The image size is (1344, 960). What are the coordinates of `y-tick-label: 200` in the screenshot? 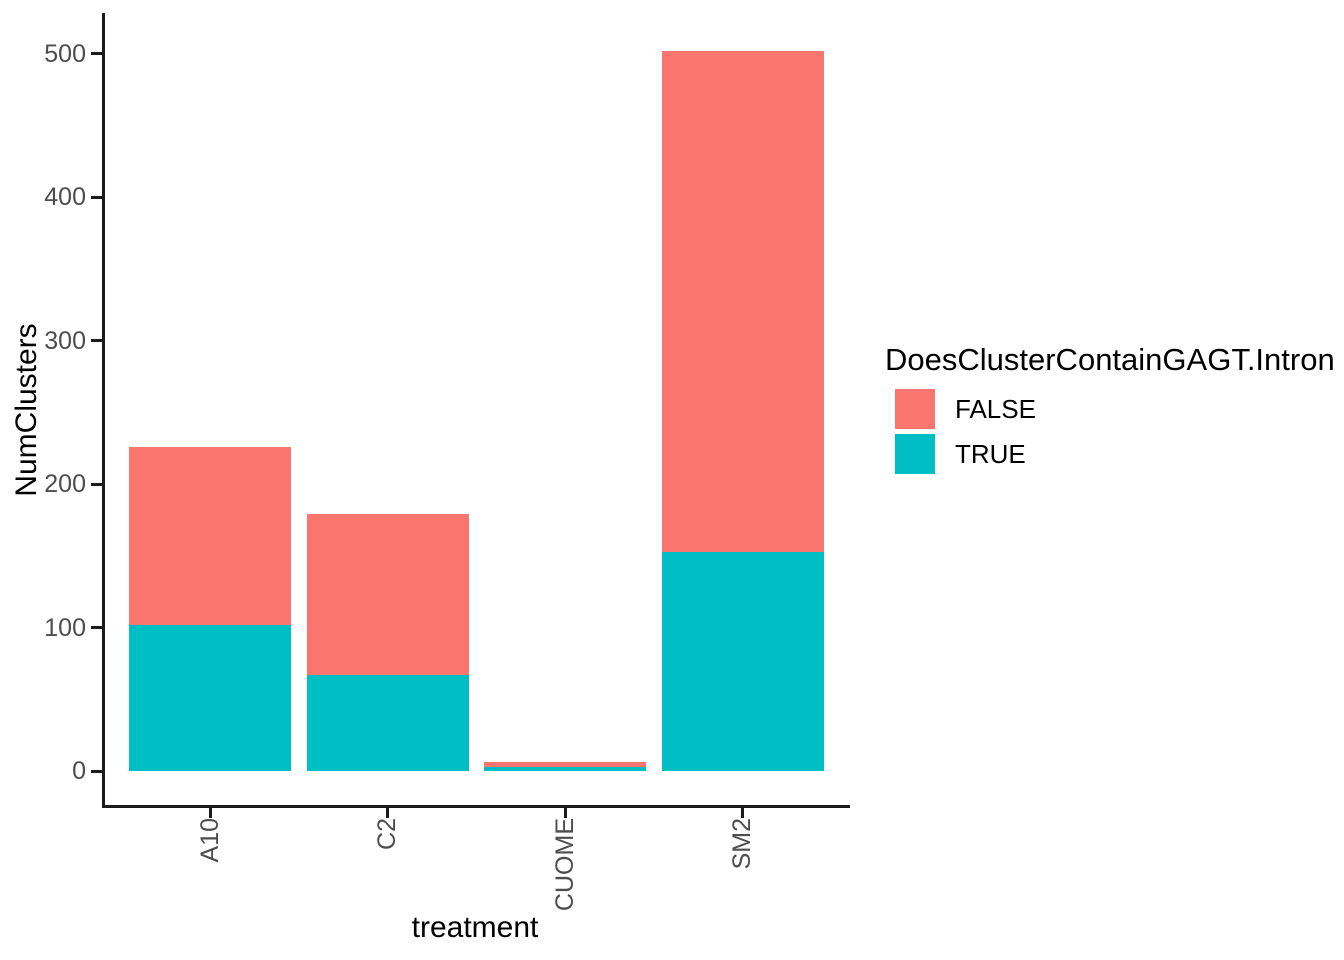 It's located at (65, 484).